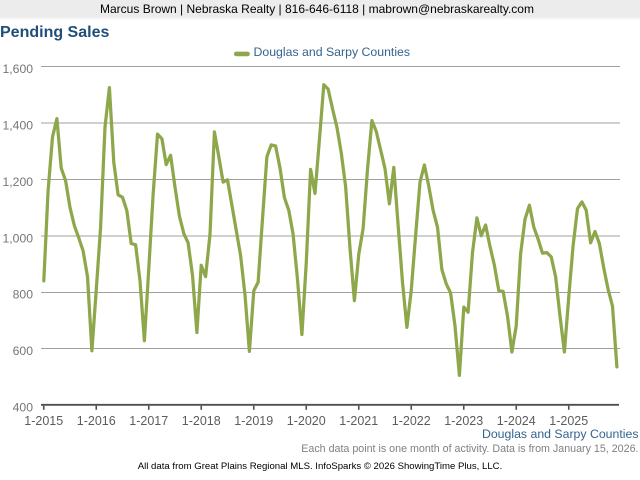  What do you see at coordinates (96, 421) in the screenshot?
I see `svg-text: 1-2016` at bounding box center [96, 421].